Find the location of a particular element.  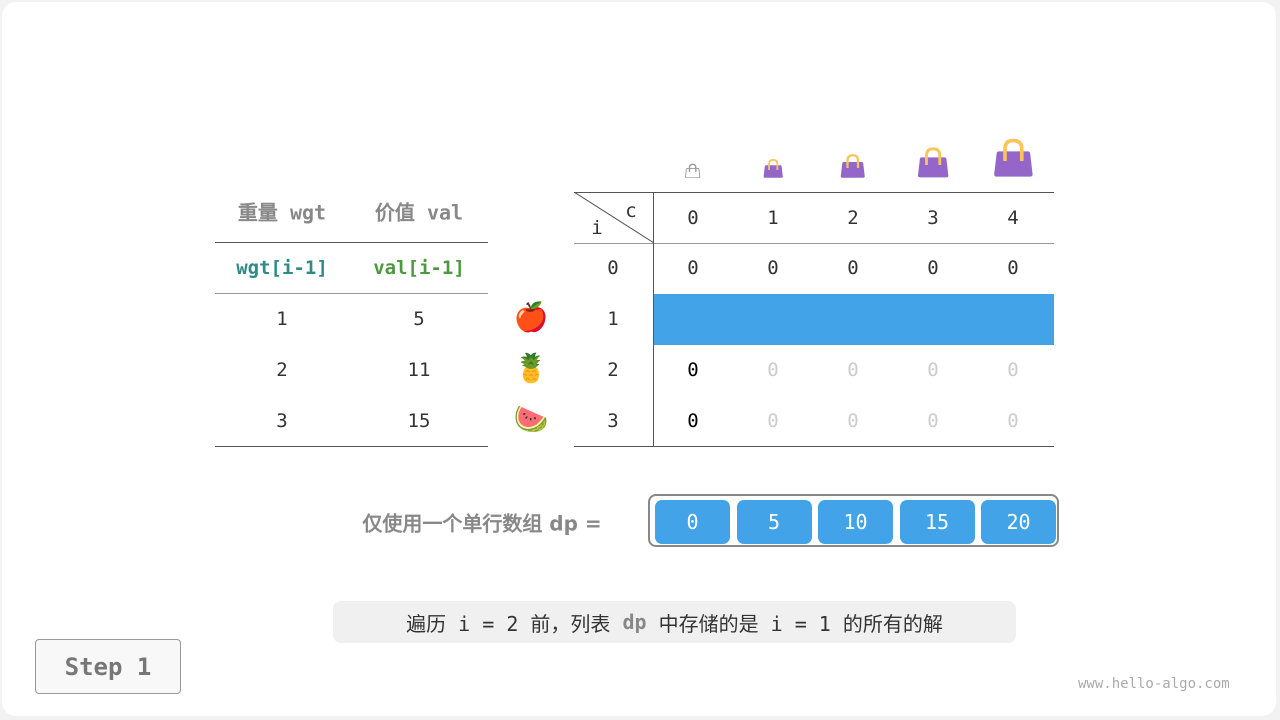

watermelon-icon: 🍉 is located at coordinates (531, 419).